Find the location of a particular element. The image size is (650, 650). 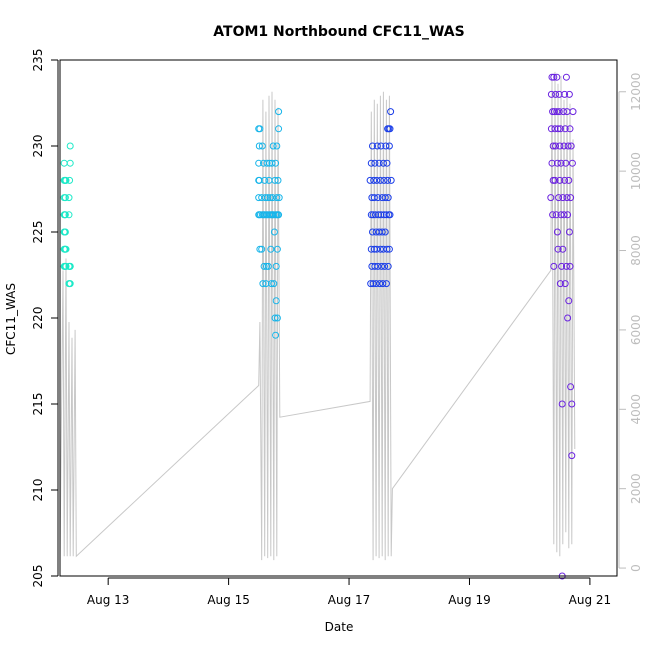

x-tick-label: Aug 21 is located at coordinates (590, 600).